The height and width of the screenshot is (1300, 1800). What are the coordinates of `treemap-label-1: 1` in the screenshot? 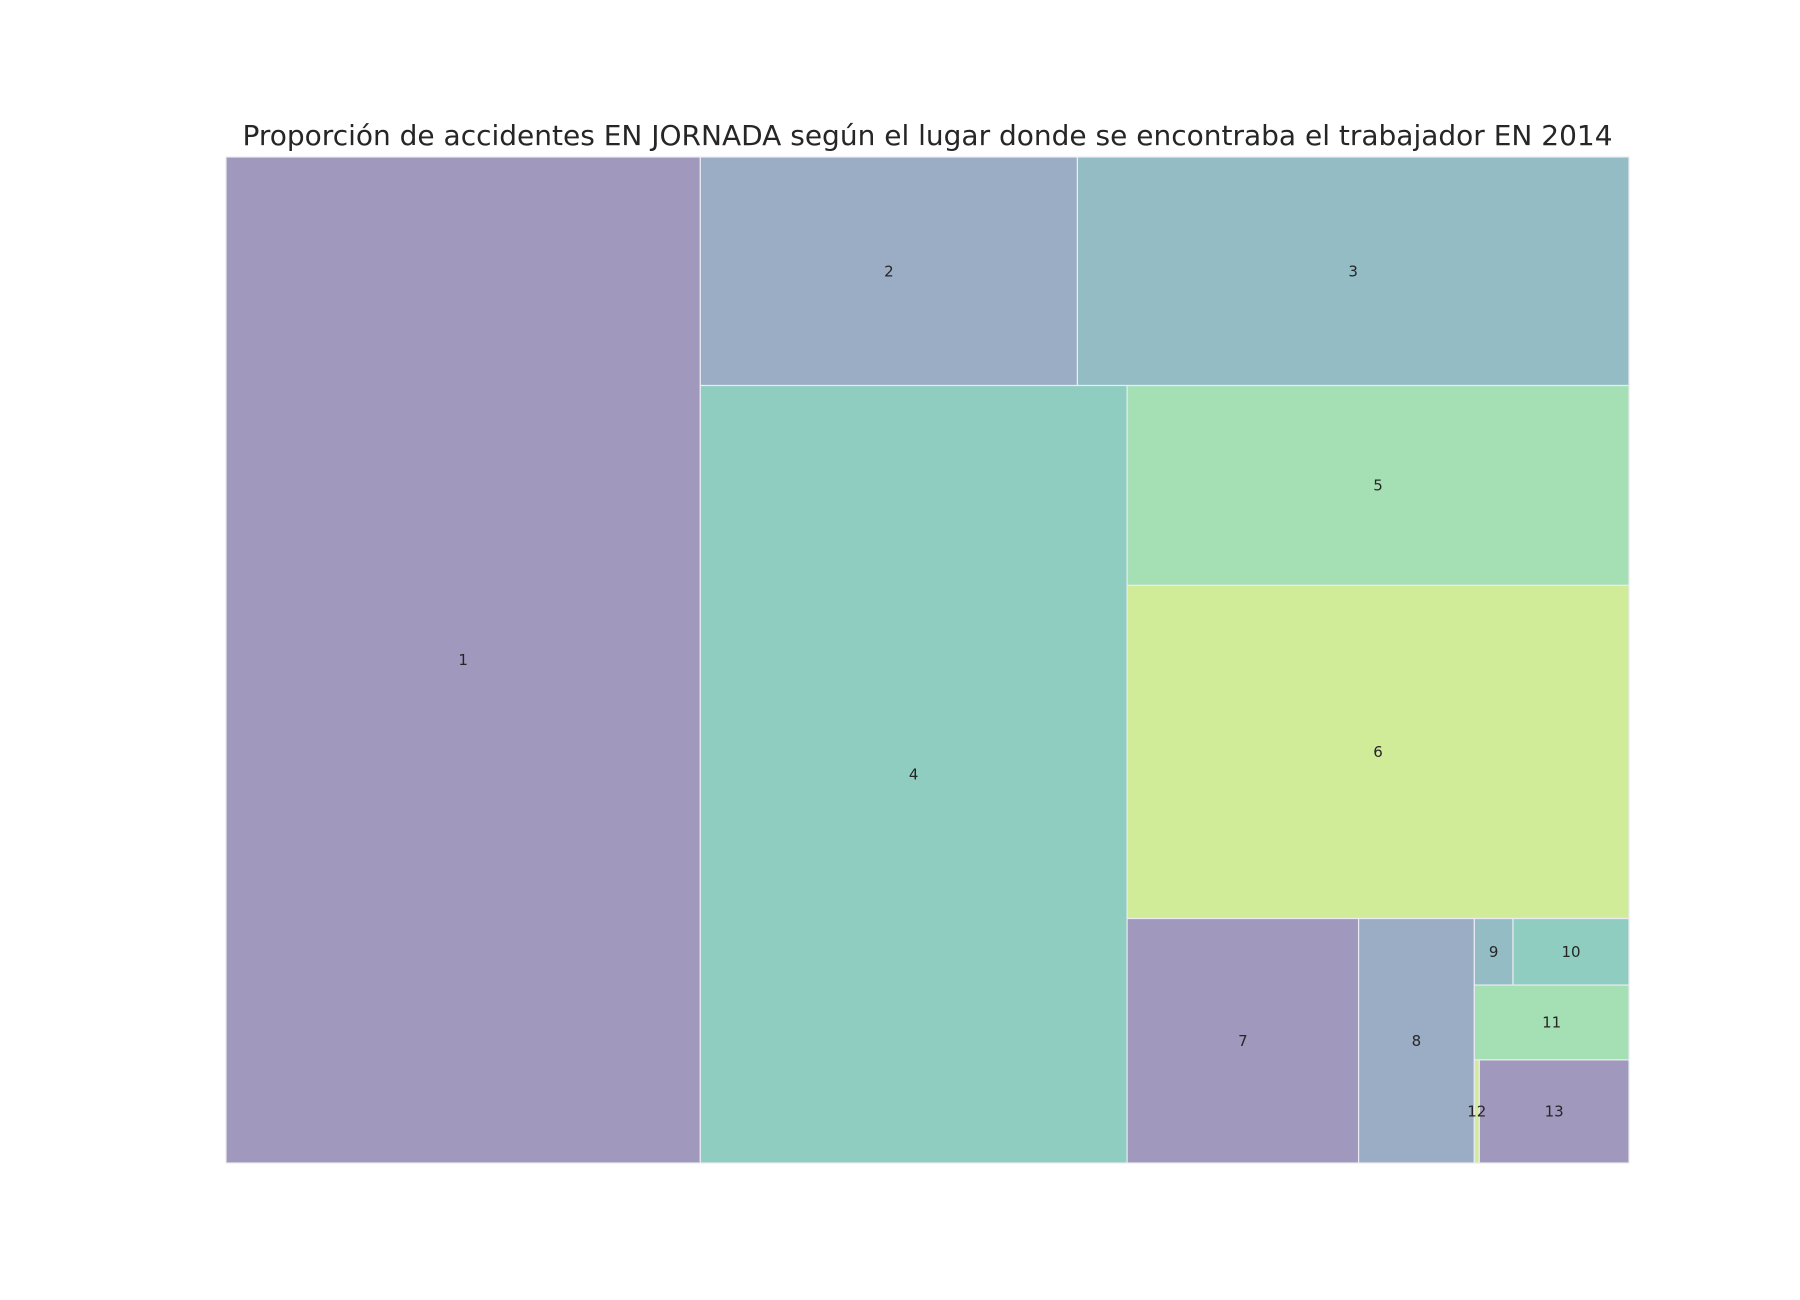 It's located at (463, 660).